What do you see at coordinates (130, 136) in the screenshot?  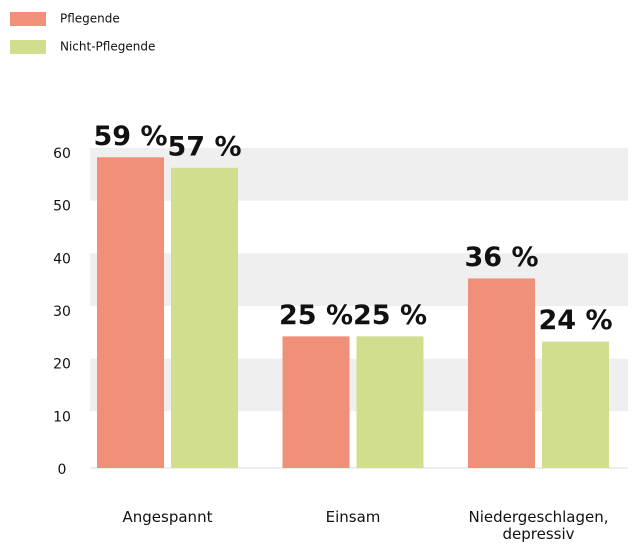 I see `value-label: 59 %` at bounding box center [130, 136].